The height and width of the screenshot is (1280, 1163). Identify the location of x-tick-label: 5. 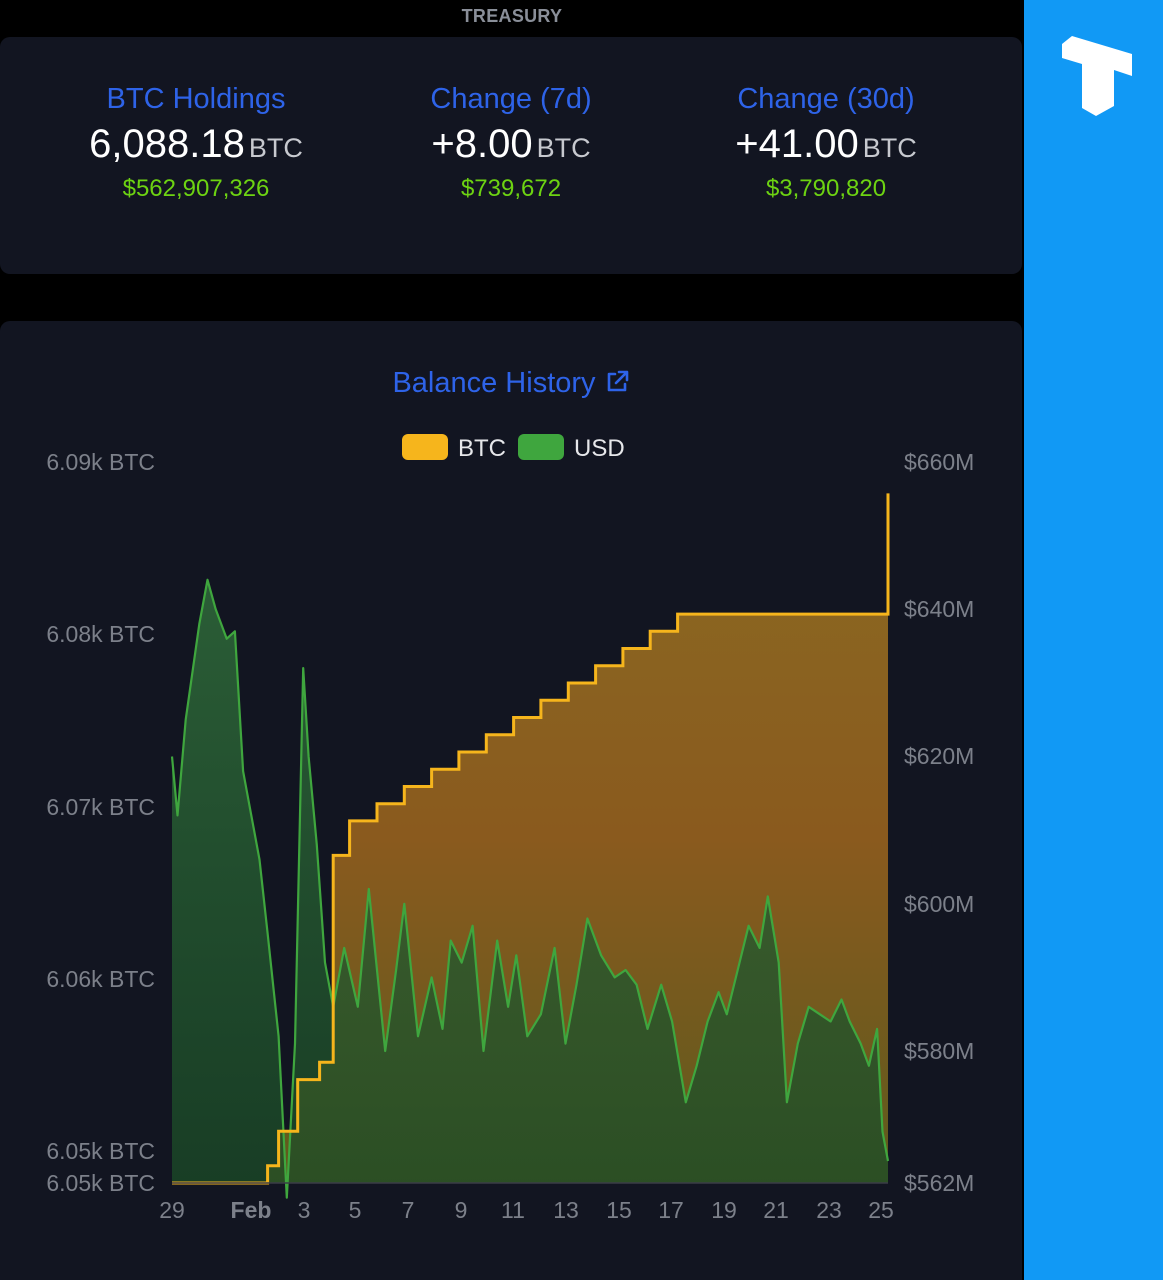
(355, 1210).